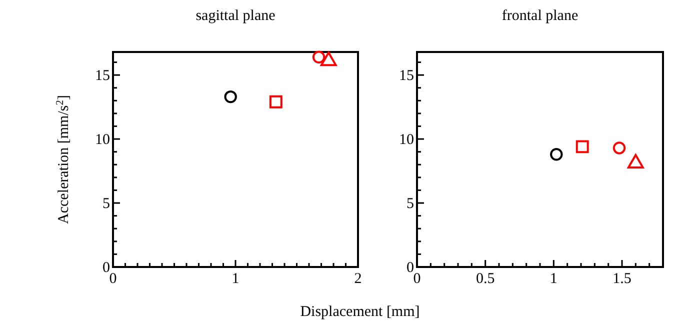 The width and height of the screenshot is (674, 324). I want to click on x-axis-title: Displacement [mm], so click(360, 312).